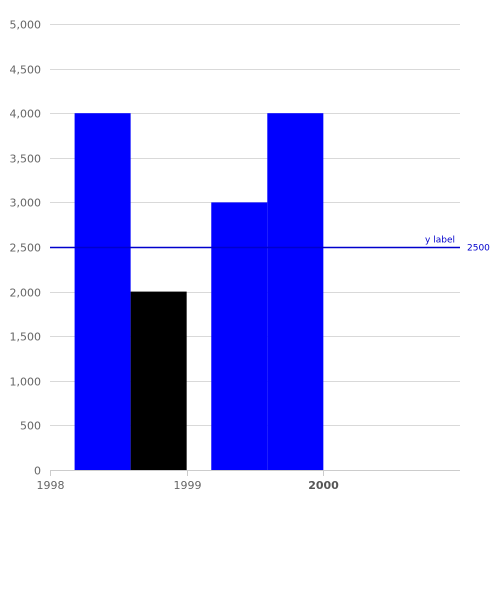 Image resolution: width=500 pixels, height=600 pixels. Describe the element at coordinates (26, 337) in the screenshot. I see `y-tick-label: 1,500` at that location.